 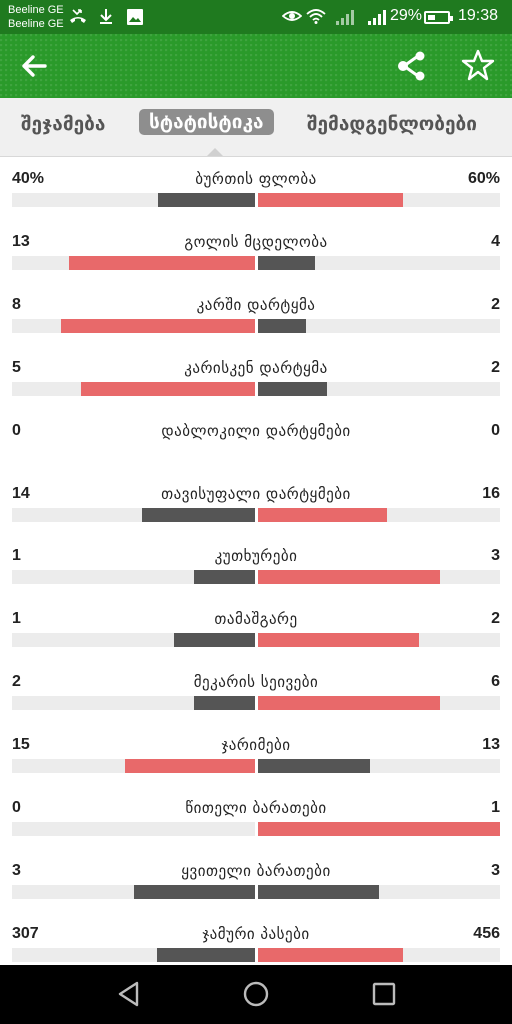 What do you see at coordinates (256, 179) in the screenshot?
I see `stat-label: ბურთის ფლობა` at bounding box center [256, 179].